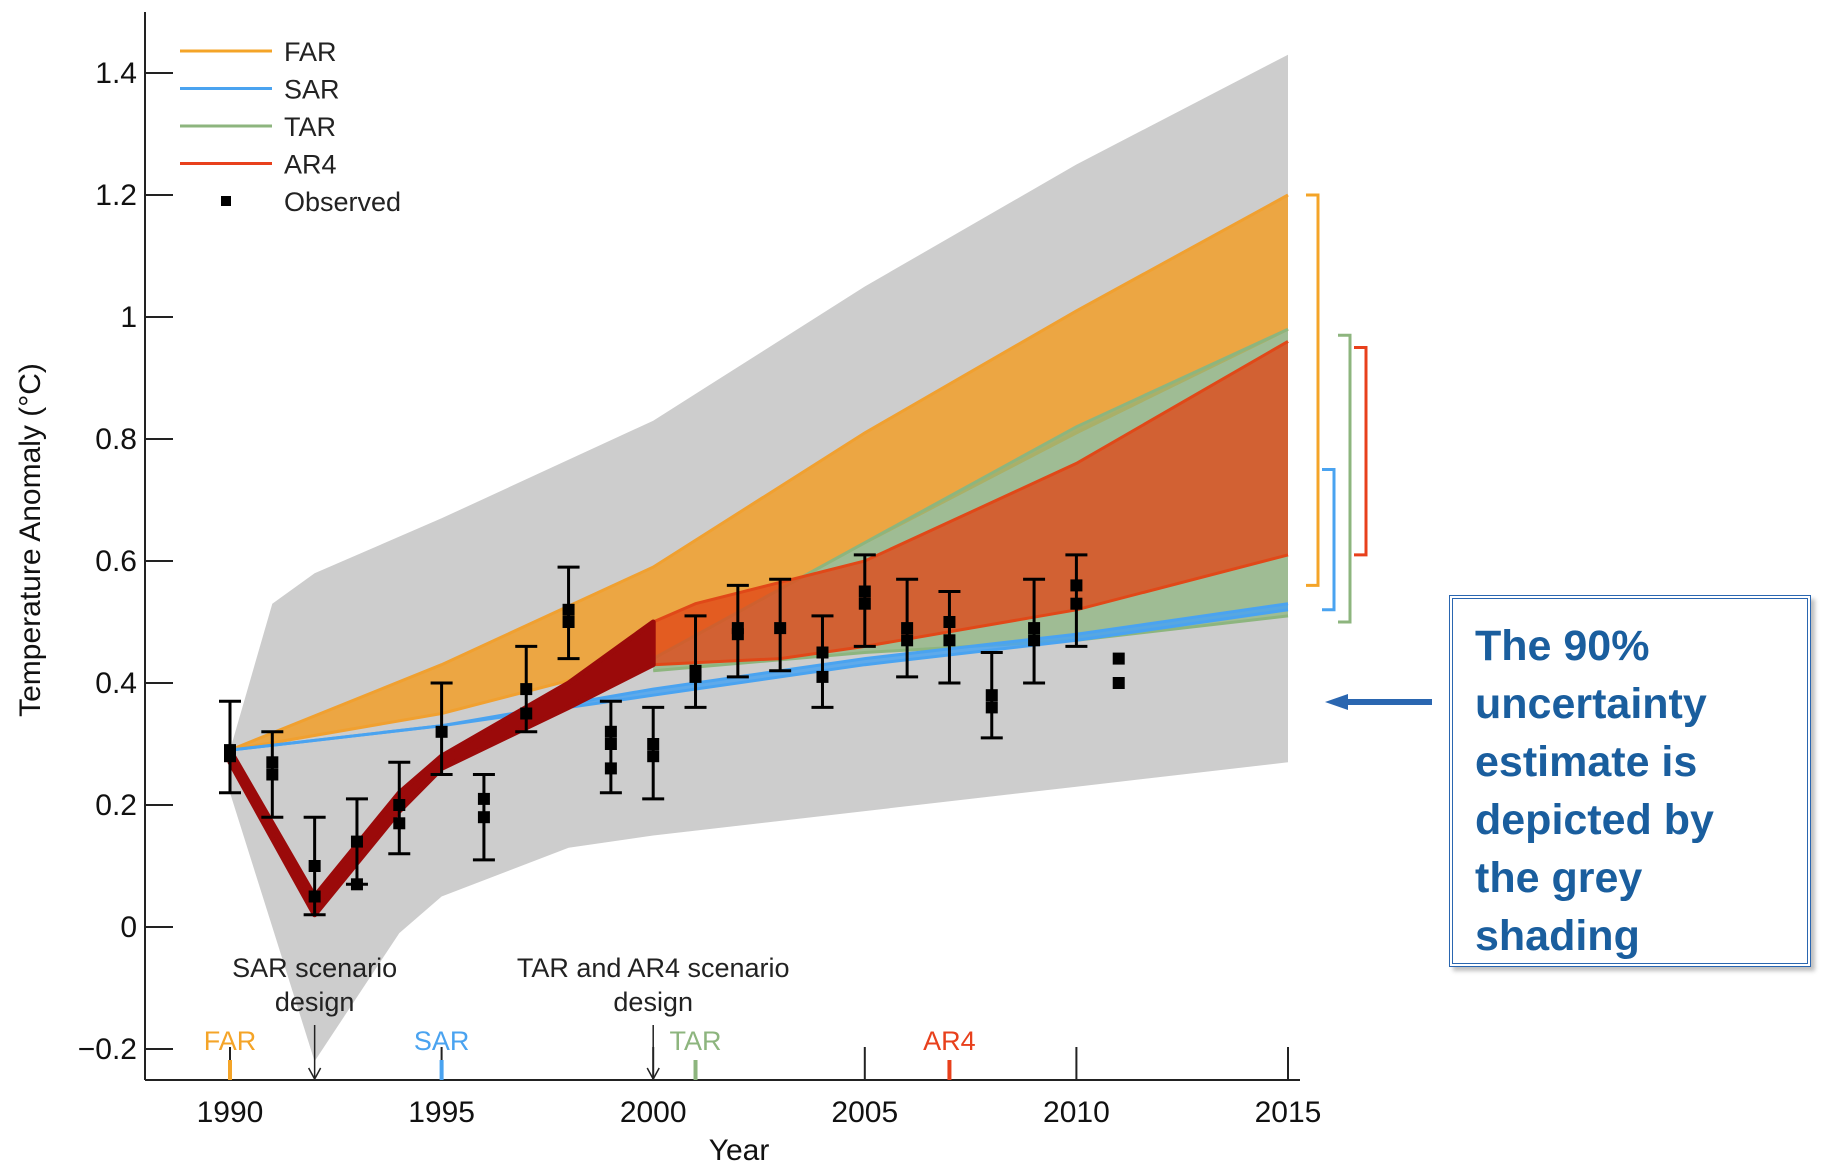  Describe the element at coordinates (116, 73) in the screenshot. I see `y-tick-label: 1.4` at that location.